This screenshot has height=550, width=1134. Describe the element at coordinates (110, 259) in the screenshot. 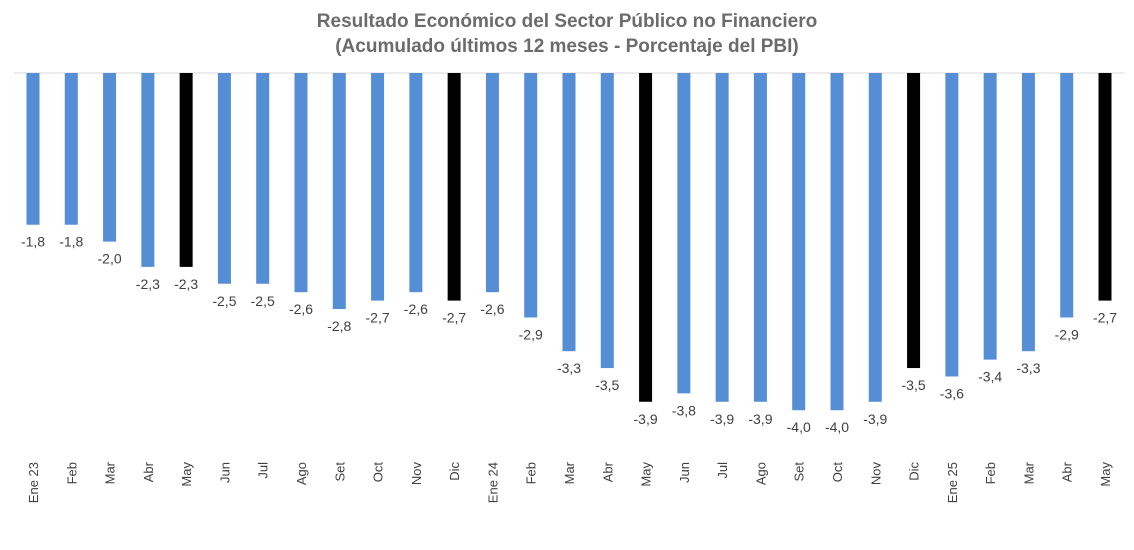

I see `data-label: -2,0` at that location.